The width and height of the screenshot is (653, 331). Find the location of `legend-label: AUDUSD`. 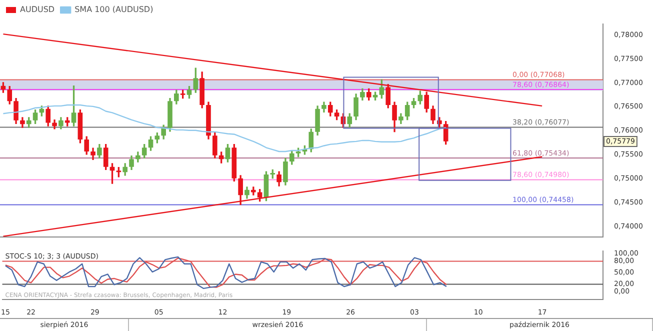

legend-label: AUDUSD is located at coordinates (37, 9).